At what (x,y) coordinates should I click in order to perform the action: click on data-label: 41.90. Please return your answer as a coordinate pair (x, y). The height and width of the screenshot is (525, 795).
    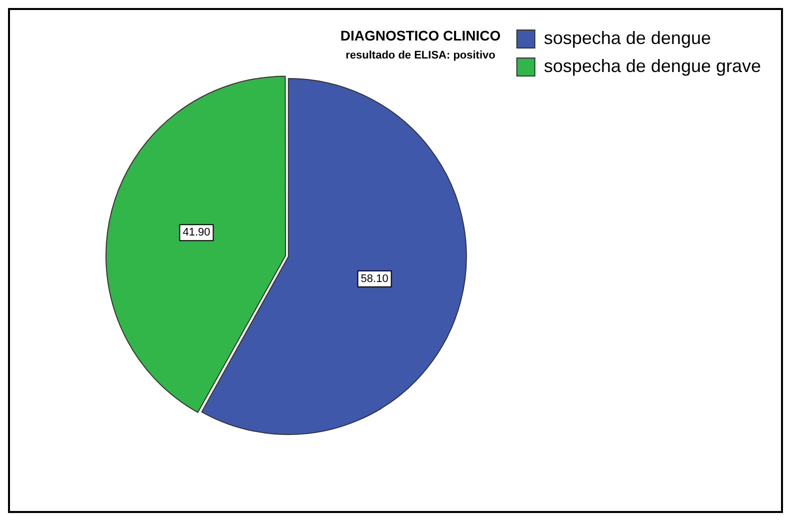
    Looking at the image, I should click on (196, 232).